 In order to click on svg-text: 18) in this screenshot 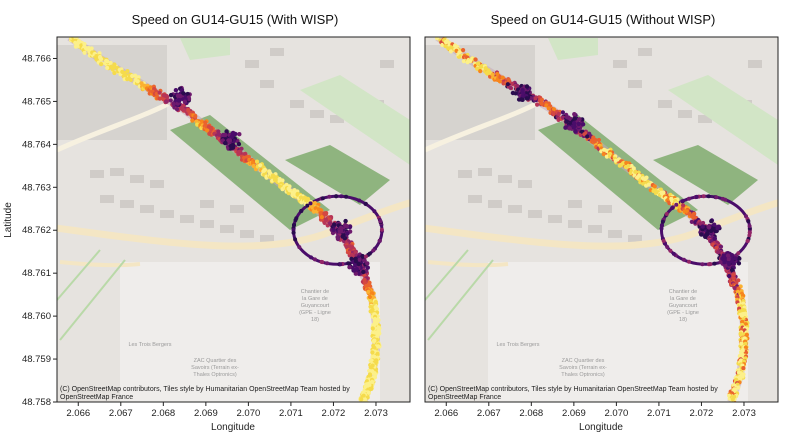, I will do `click(315, 320)`.